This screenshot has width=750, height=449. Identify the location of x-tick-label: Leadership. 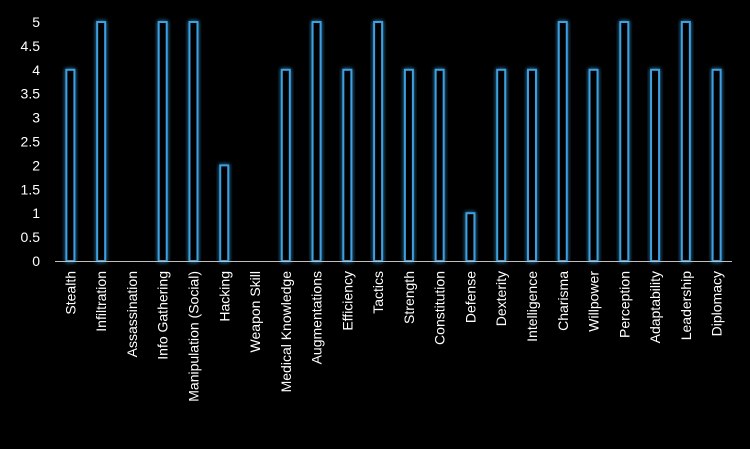
(686, 305).